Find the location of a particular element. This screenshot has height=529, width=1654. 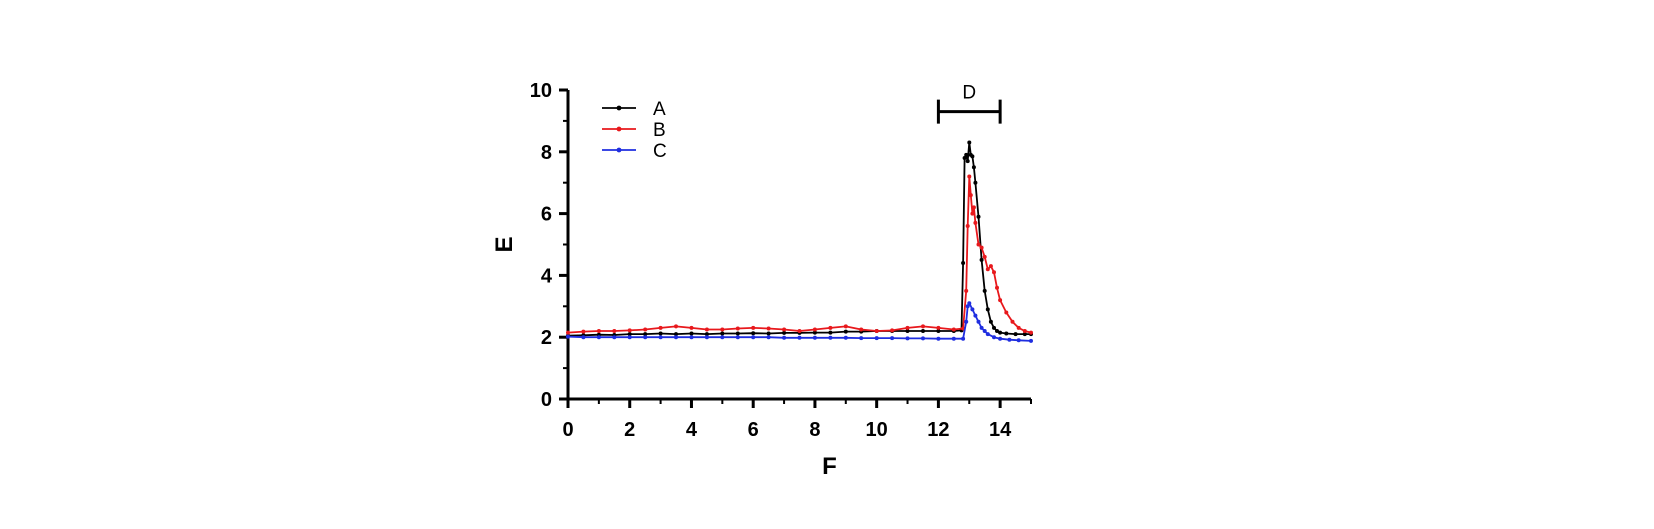

annotation-label: D is located at coordinates (969, 93).